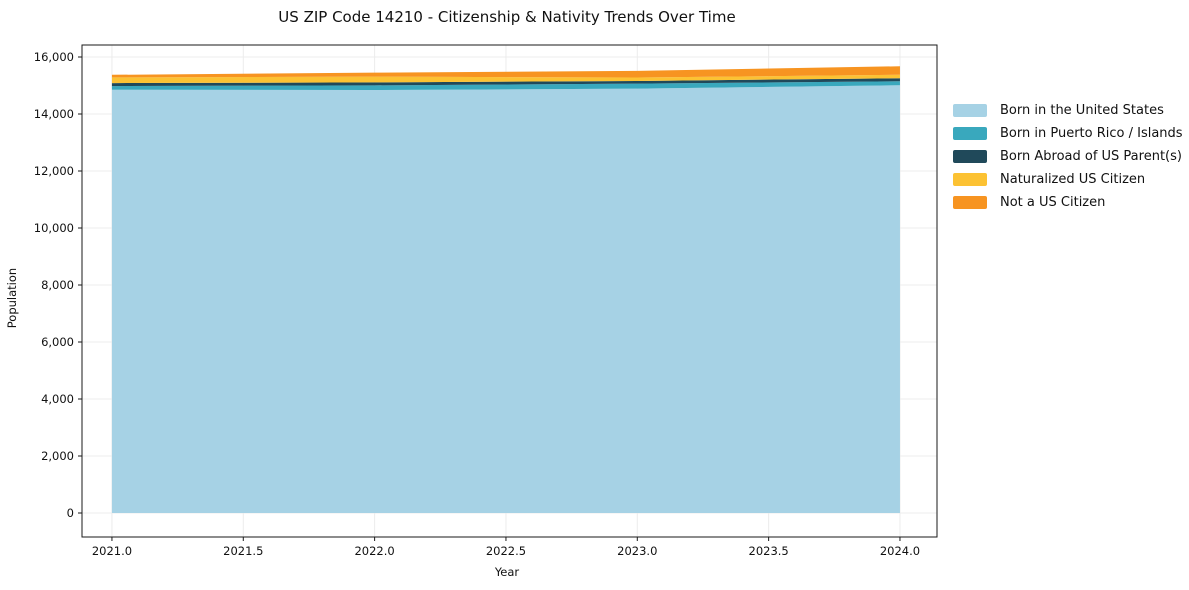  What do you see at coordinates (243, 551) in the screenshot?
I see `x-tick-label: 2021.5` at bounding box center [243, 551].